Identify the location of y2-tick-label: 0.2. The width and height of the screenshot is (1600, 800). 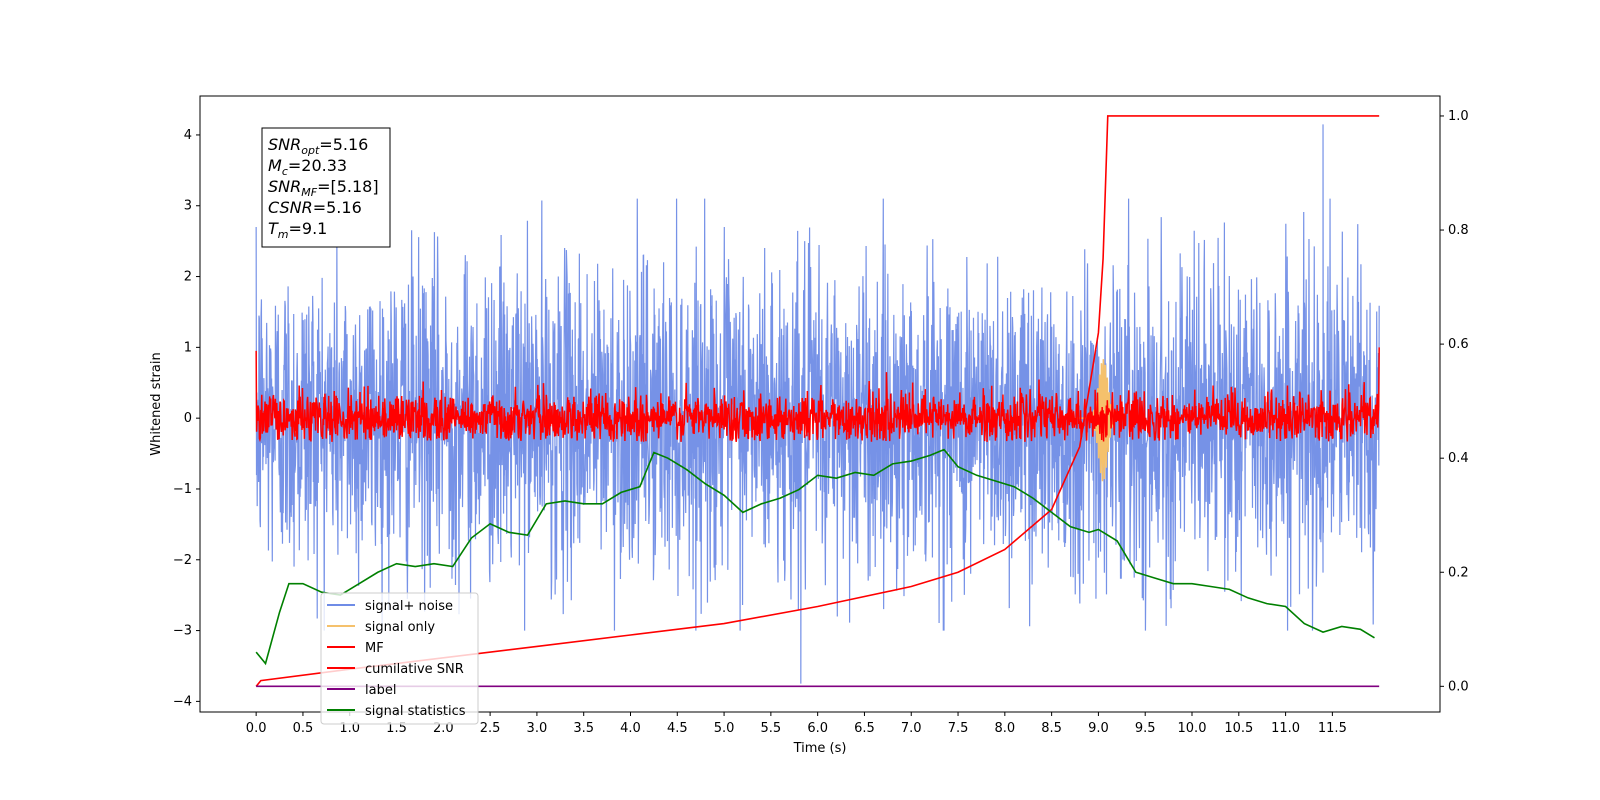
(1458, 572).